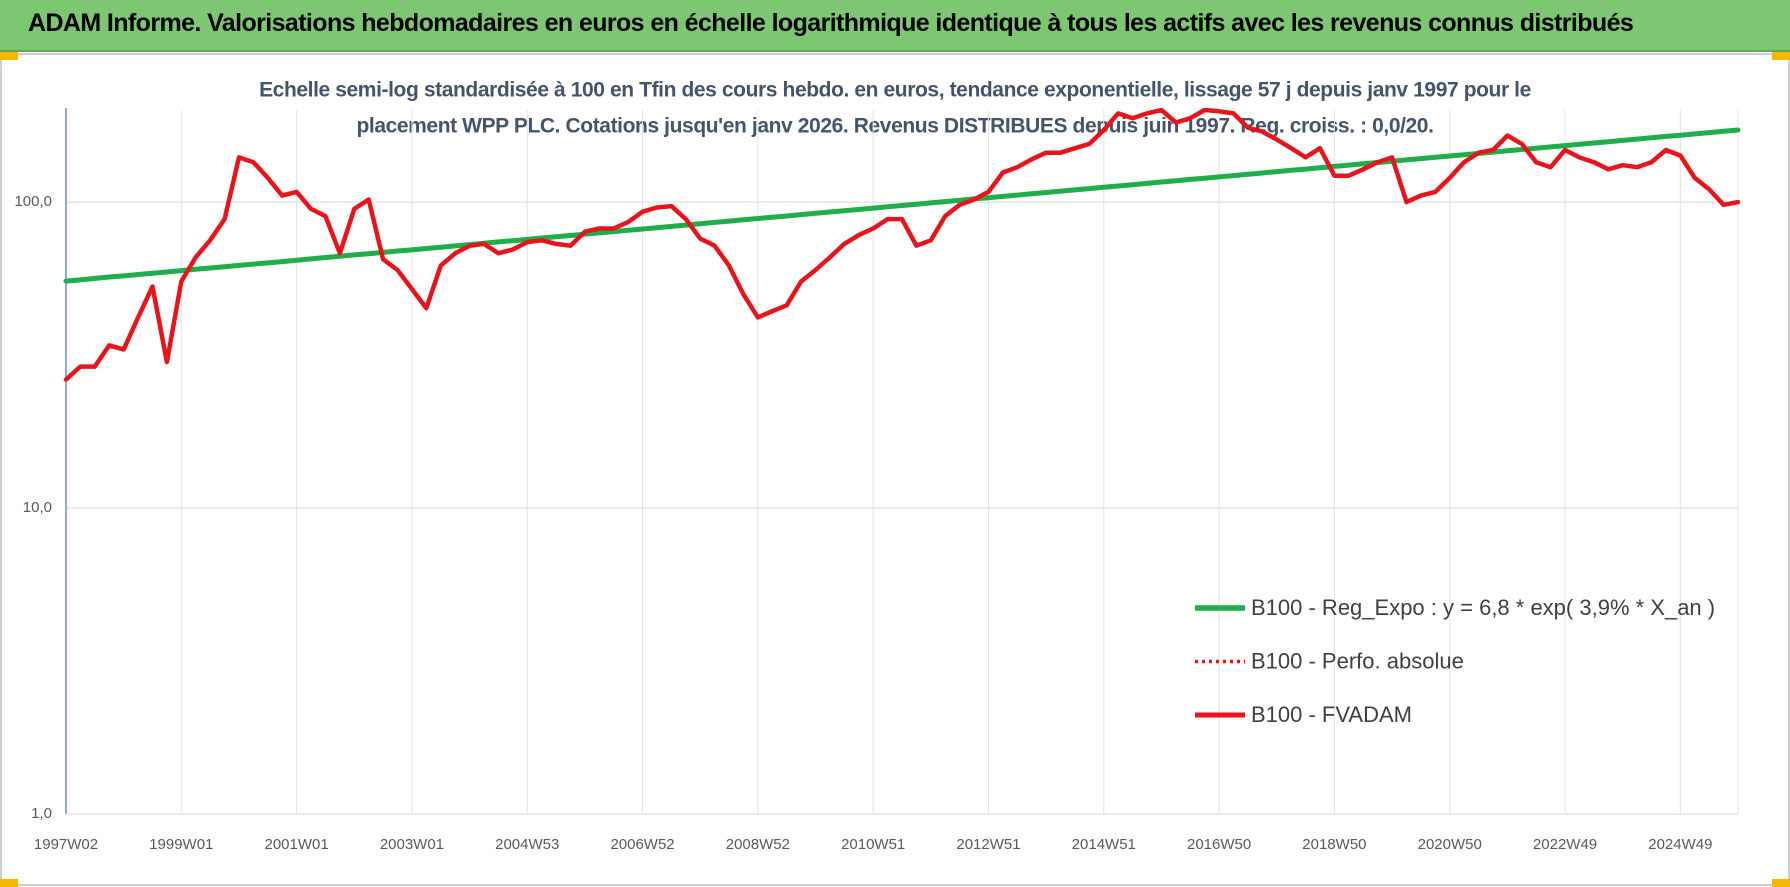 This screenshot has width=1790, height=887. I want to click on y-tick-label: 100,0, so click(33, 201).